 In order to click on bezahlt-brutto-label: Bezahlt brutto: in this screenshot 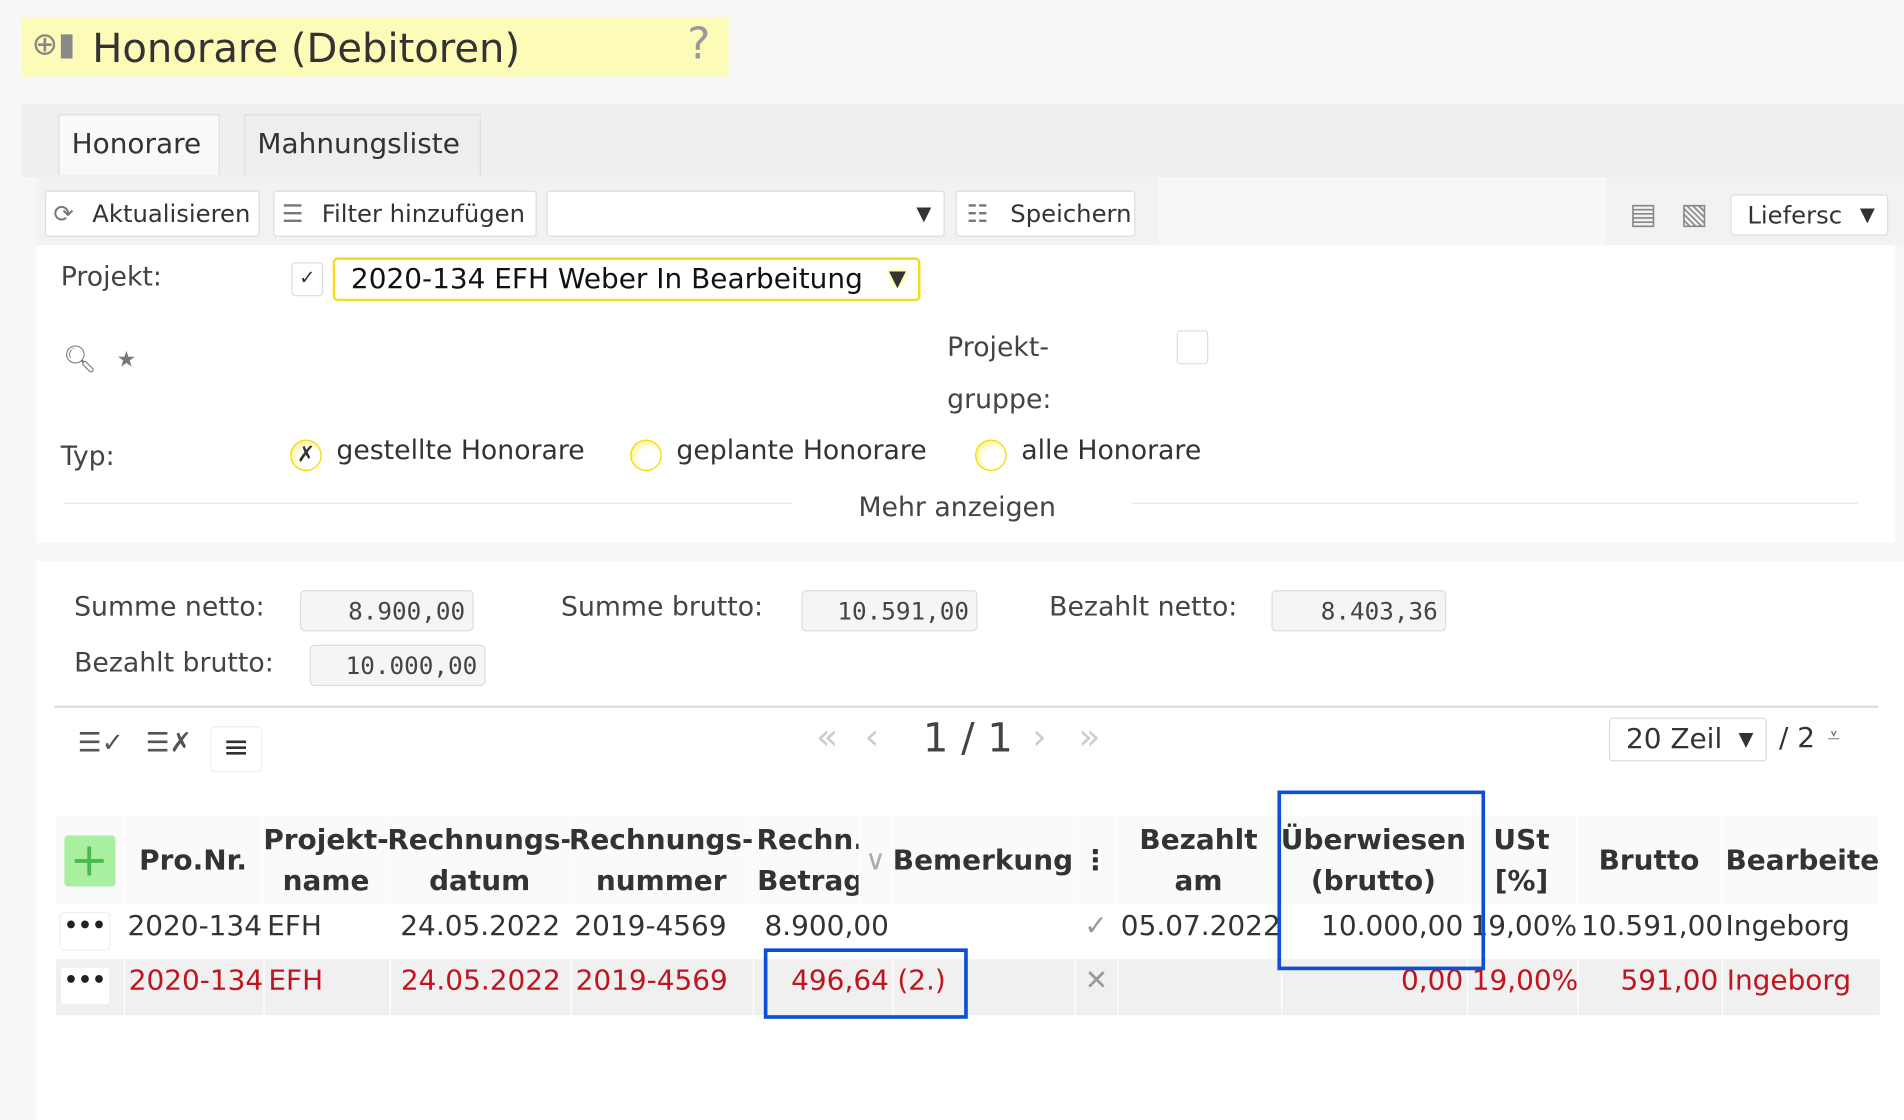, I will do `click(174, 663)`.